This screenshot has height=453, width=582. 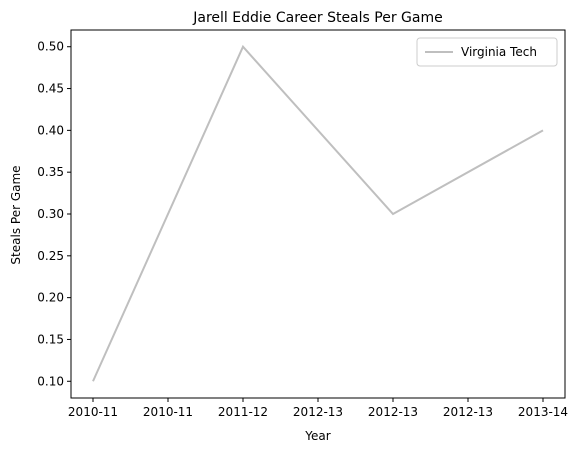 What do you see at coordinates (50, 339) in the screenshot?
I see `y-tick-label: 0.15` at bounding box center [50, 339].